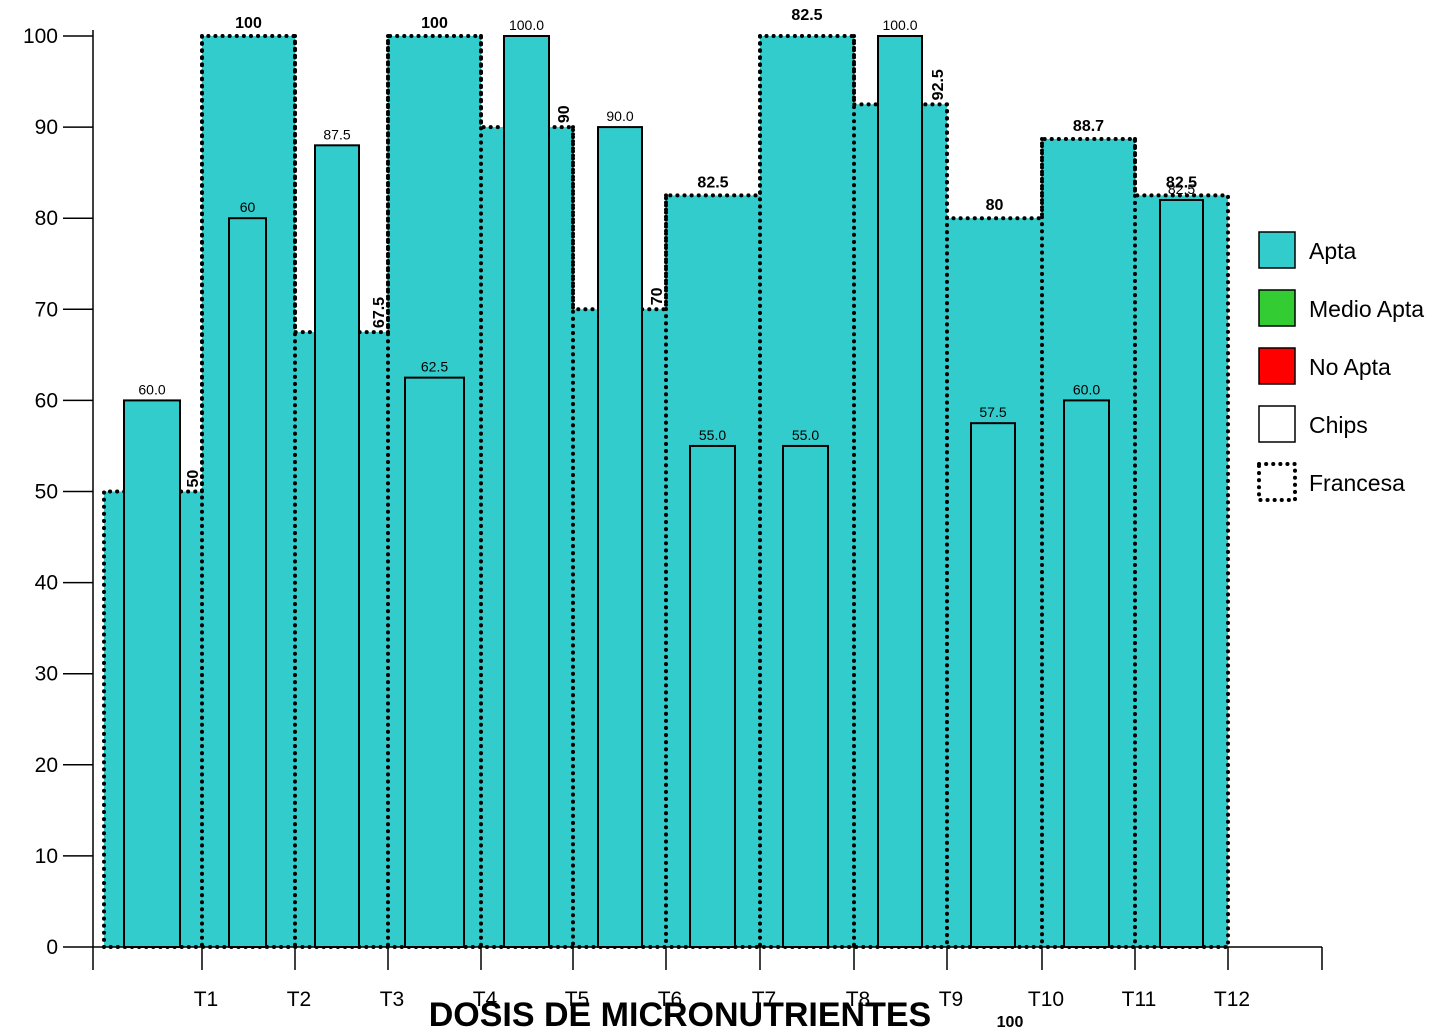 This screenshot has height=1030, width=1443. I want to click on x-tick-label: T11, so click(1139, 999).